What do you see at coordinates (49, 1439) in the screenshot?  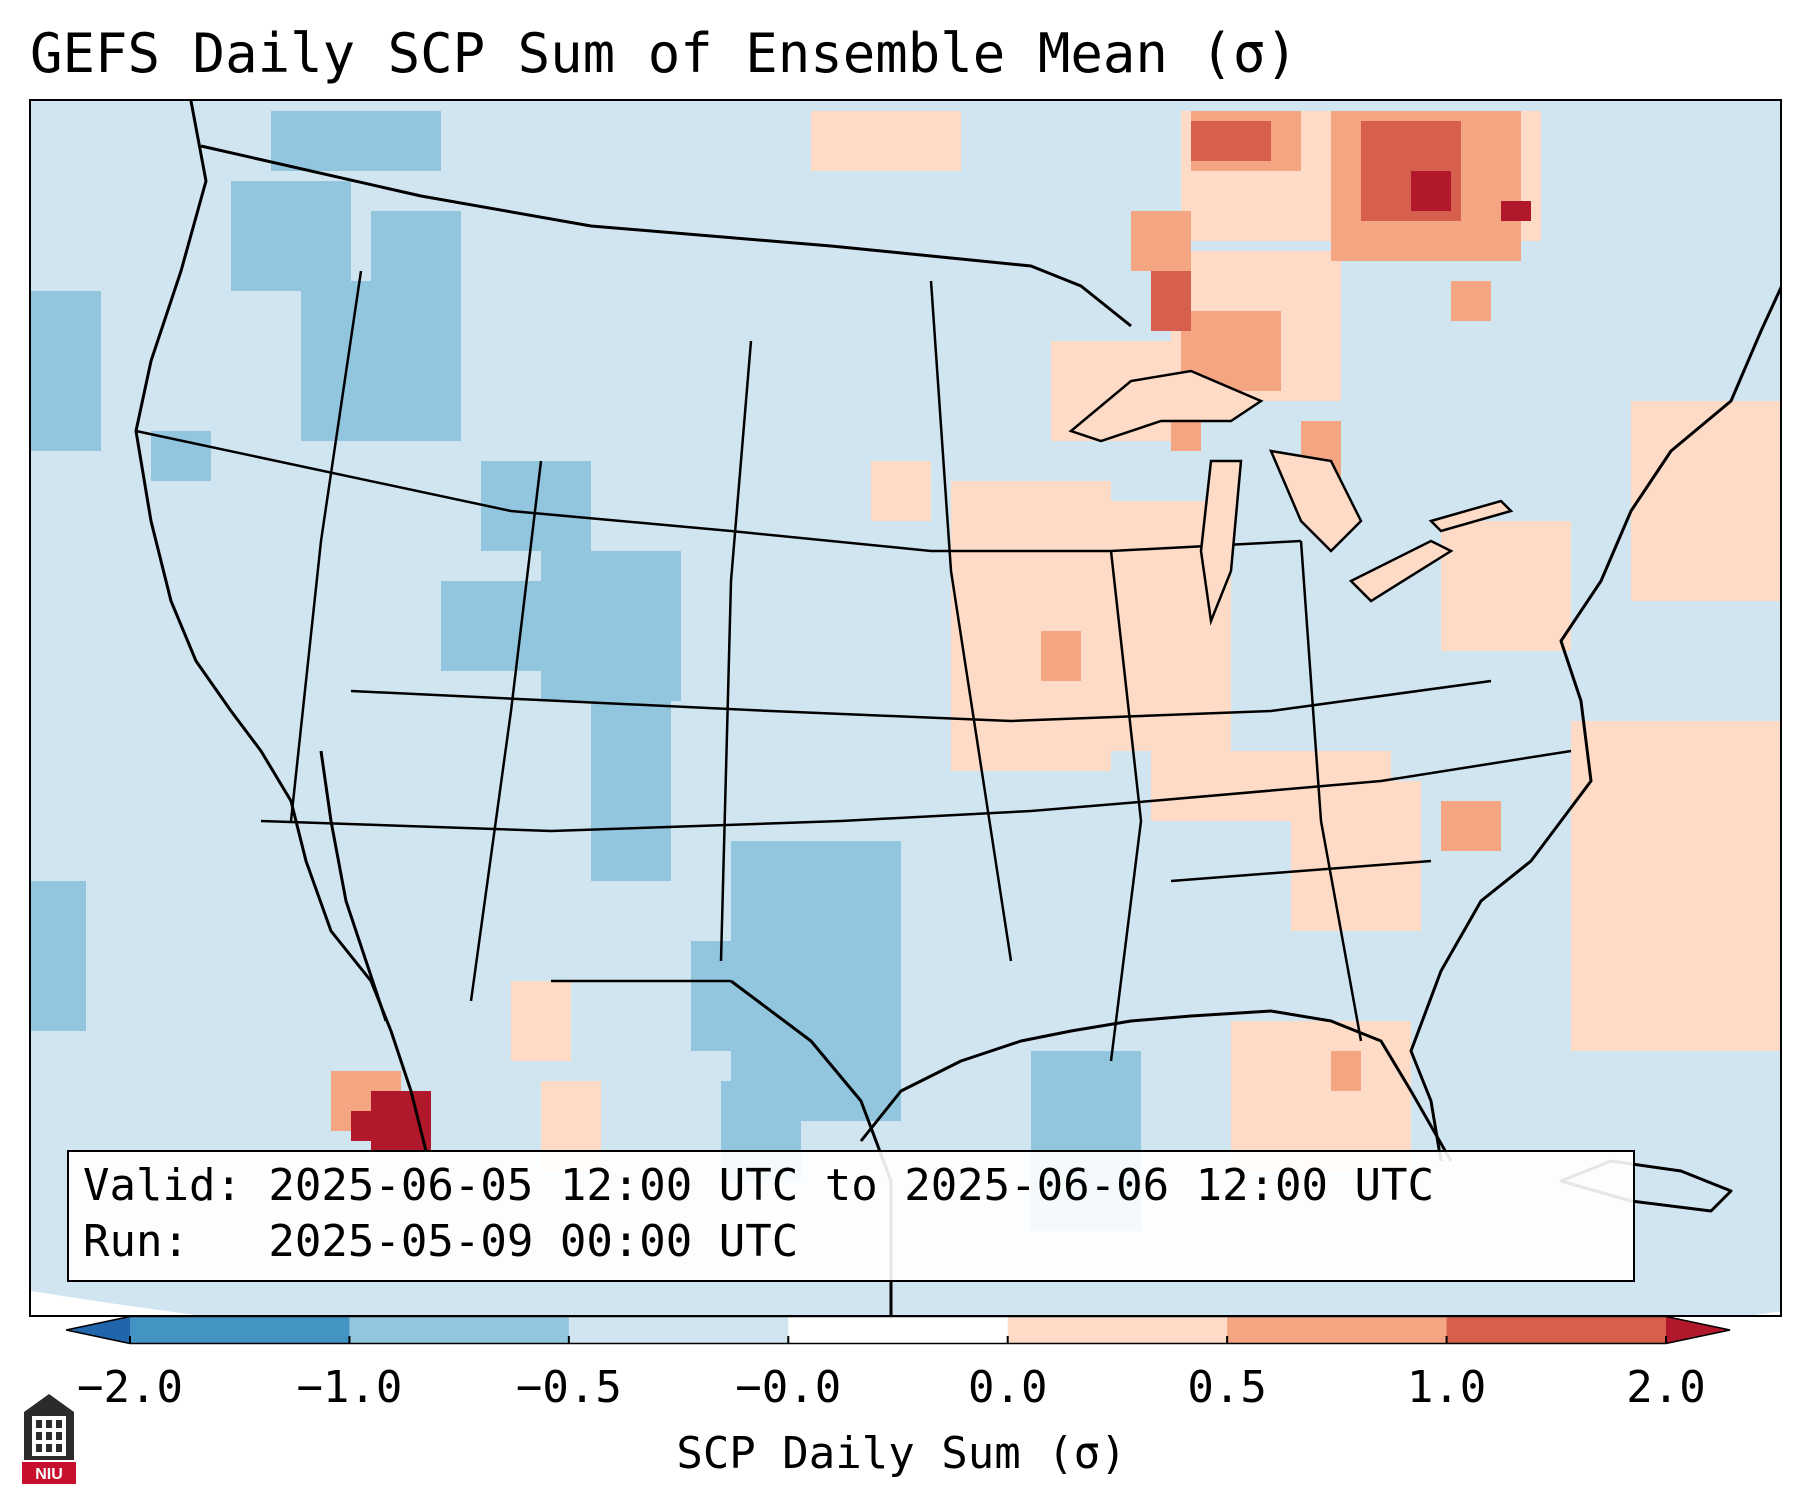 I see `university-building-icon: NIU` at bounding box center [49, 1439].